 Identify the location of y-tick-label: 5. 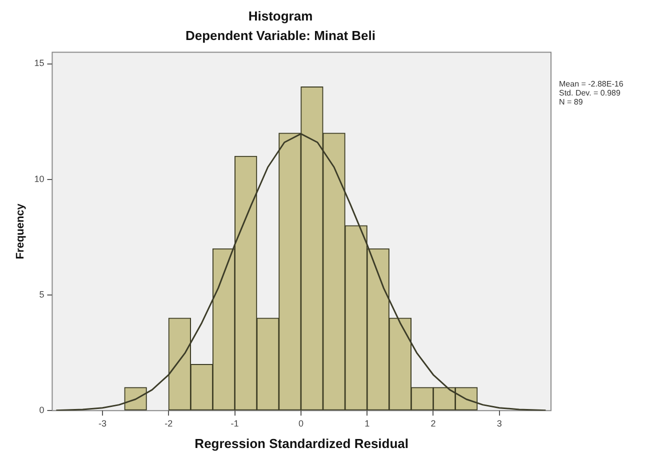
(41, 294).